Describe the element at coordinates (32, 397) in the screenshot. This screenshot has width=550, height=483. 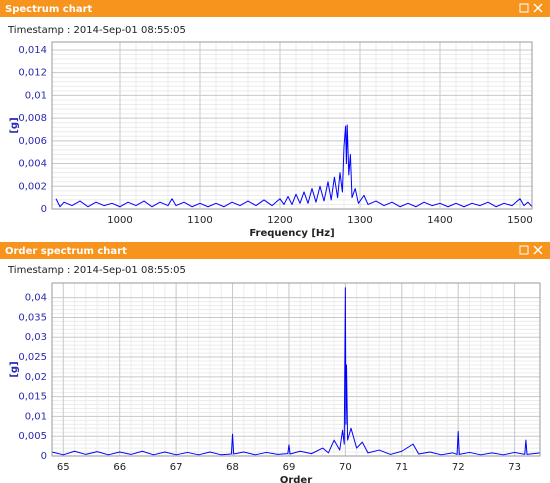
I see `y-tick-label: 0,015` at that location.